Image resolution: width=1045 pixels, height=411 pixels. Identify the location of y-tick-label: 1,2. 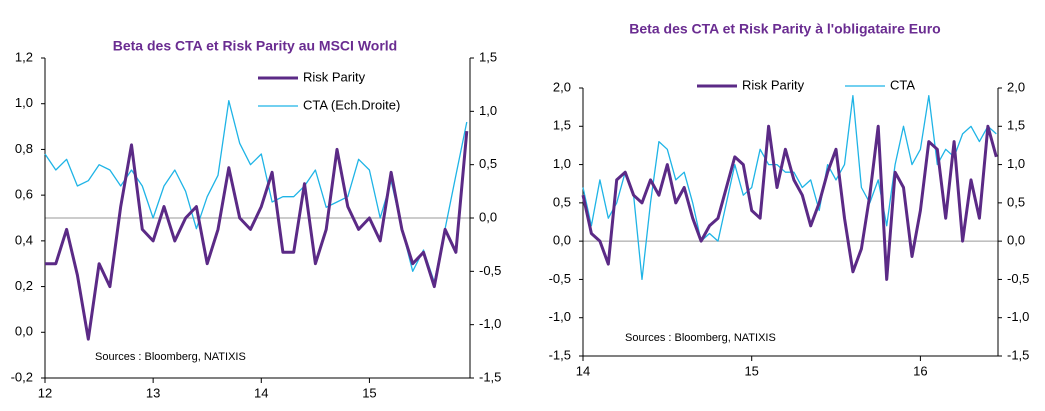
(24, 56).